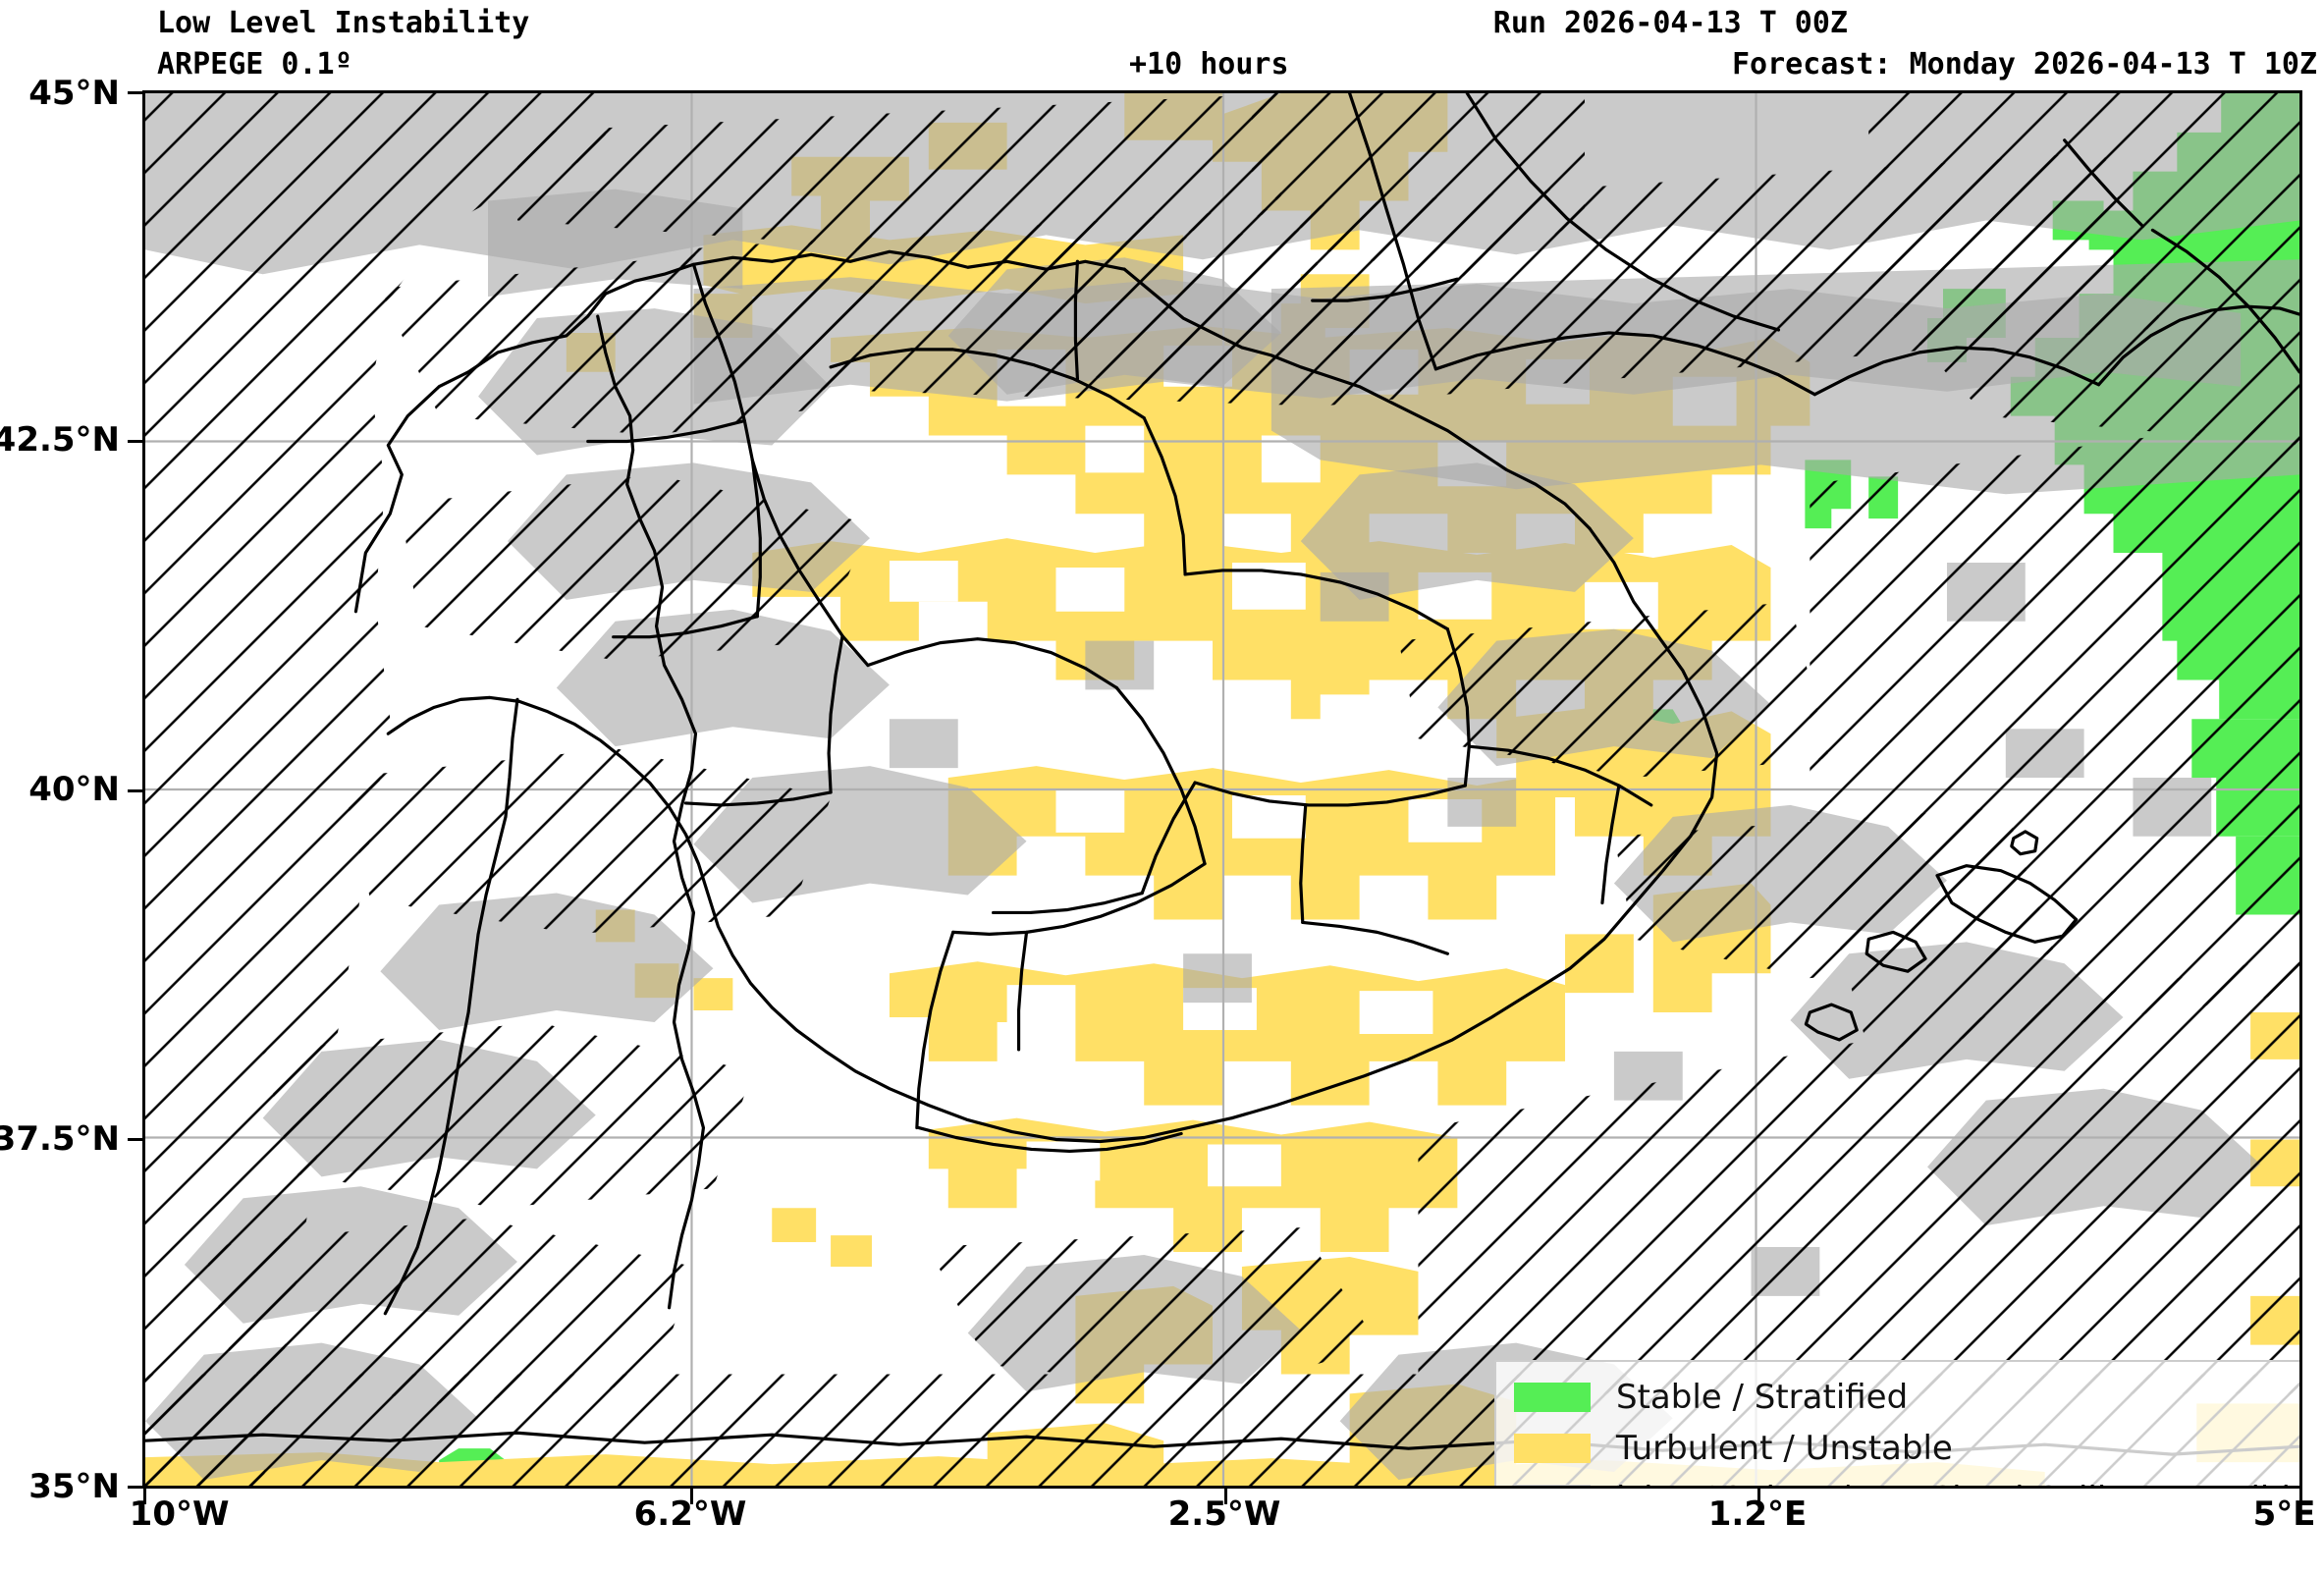  Describe the element at coordinates (2024, 64) in the screenshot. I see `forecast-time-label: Forecast: Monday 2026-04-13 T 10Z` at that location.